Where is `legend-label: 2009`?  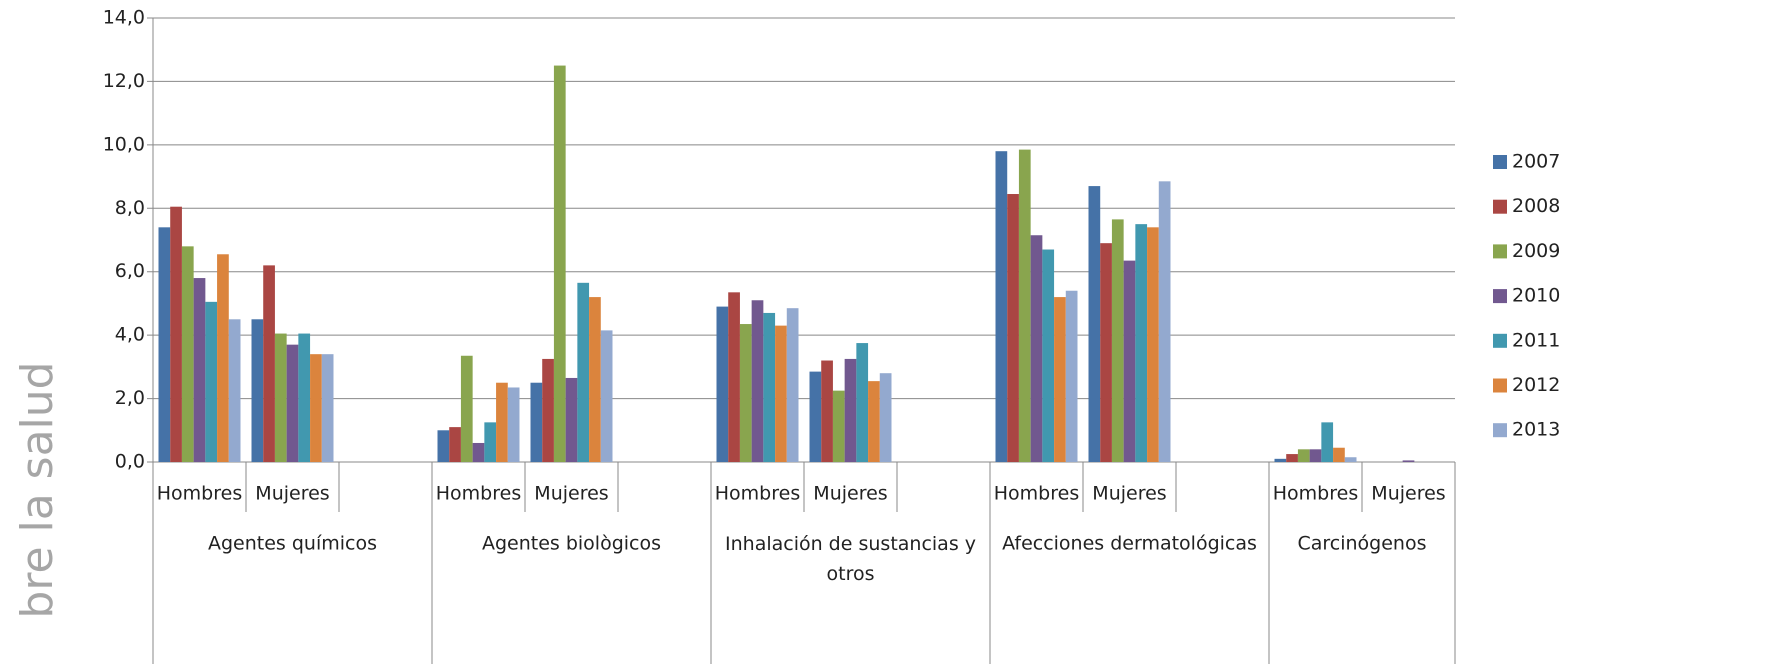 legend-label: 2009 is located at coordinates (1536, 251).